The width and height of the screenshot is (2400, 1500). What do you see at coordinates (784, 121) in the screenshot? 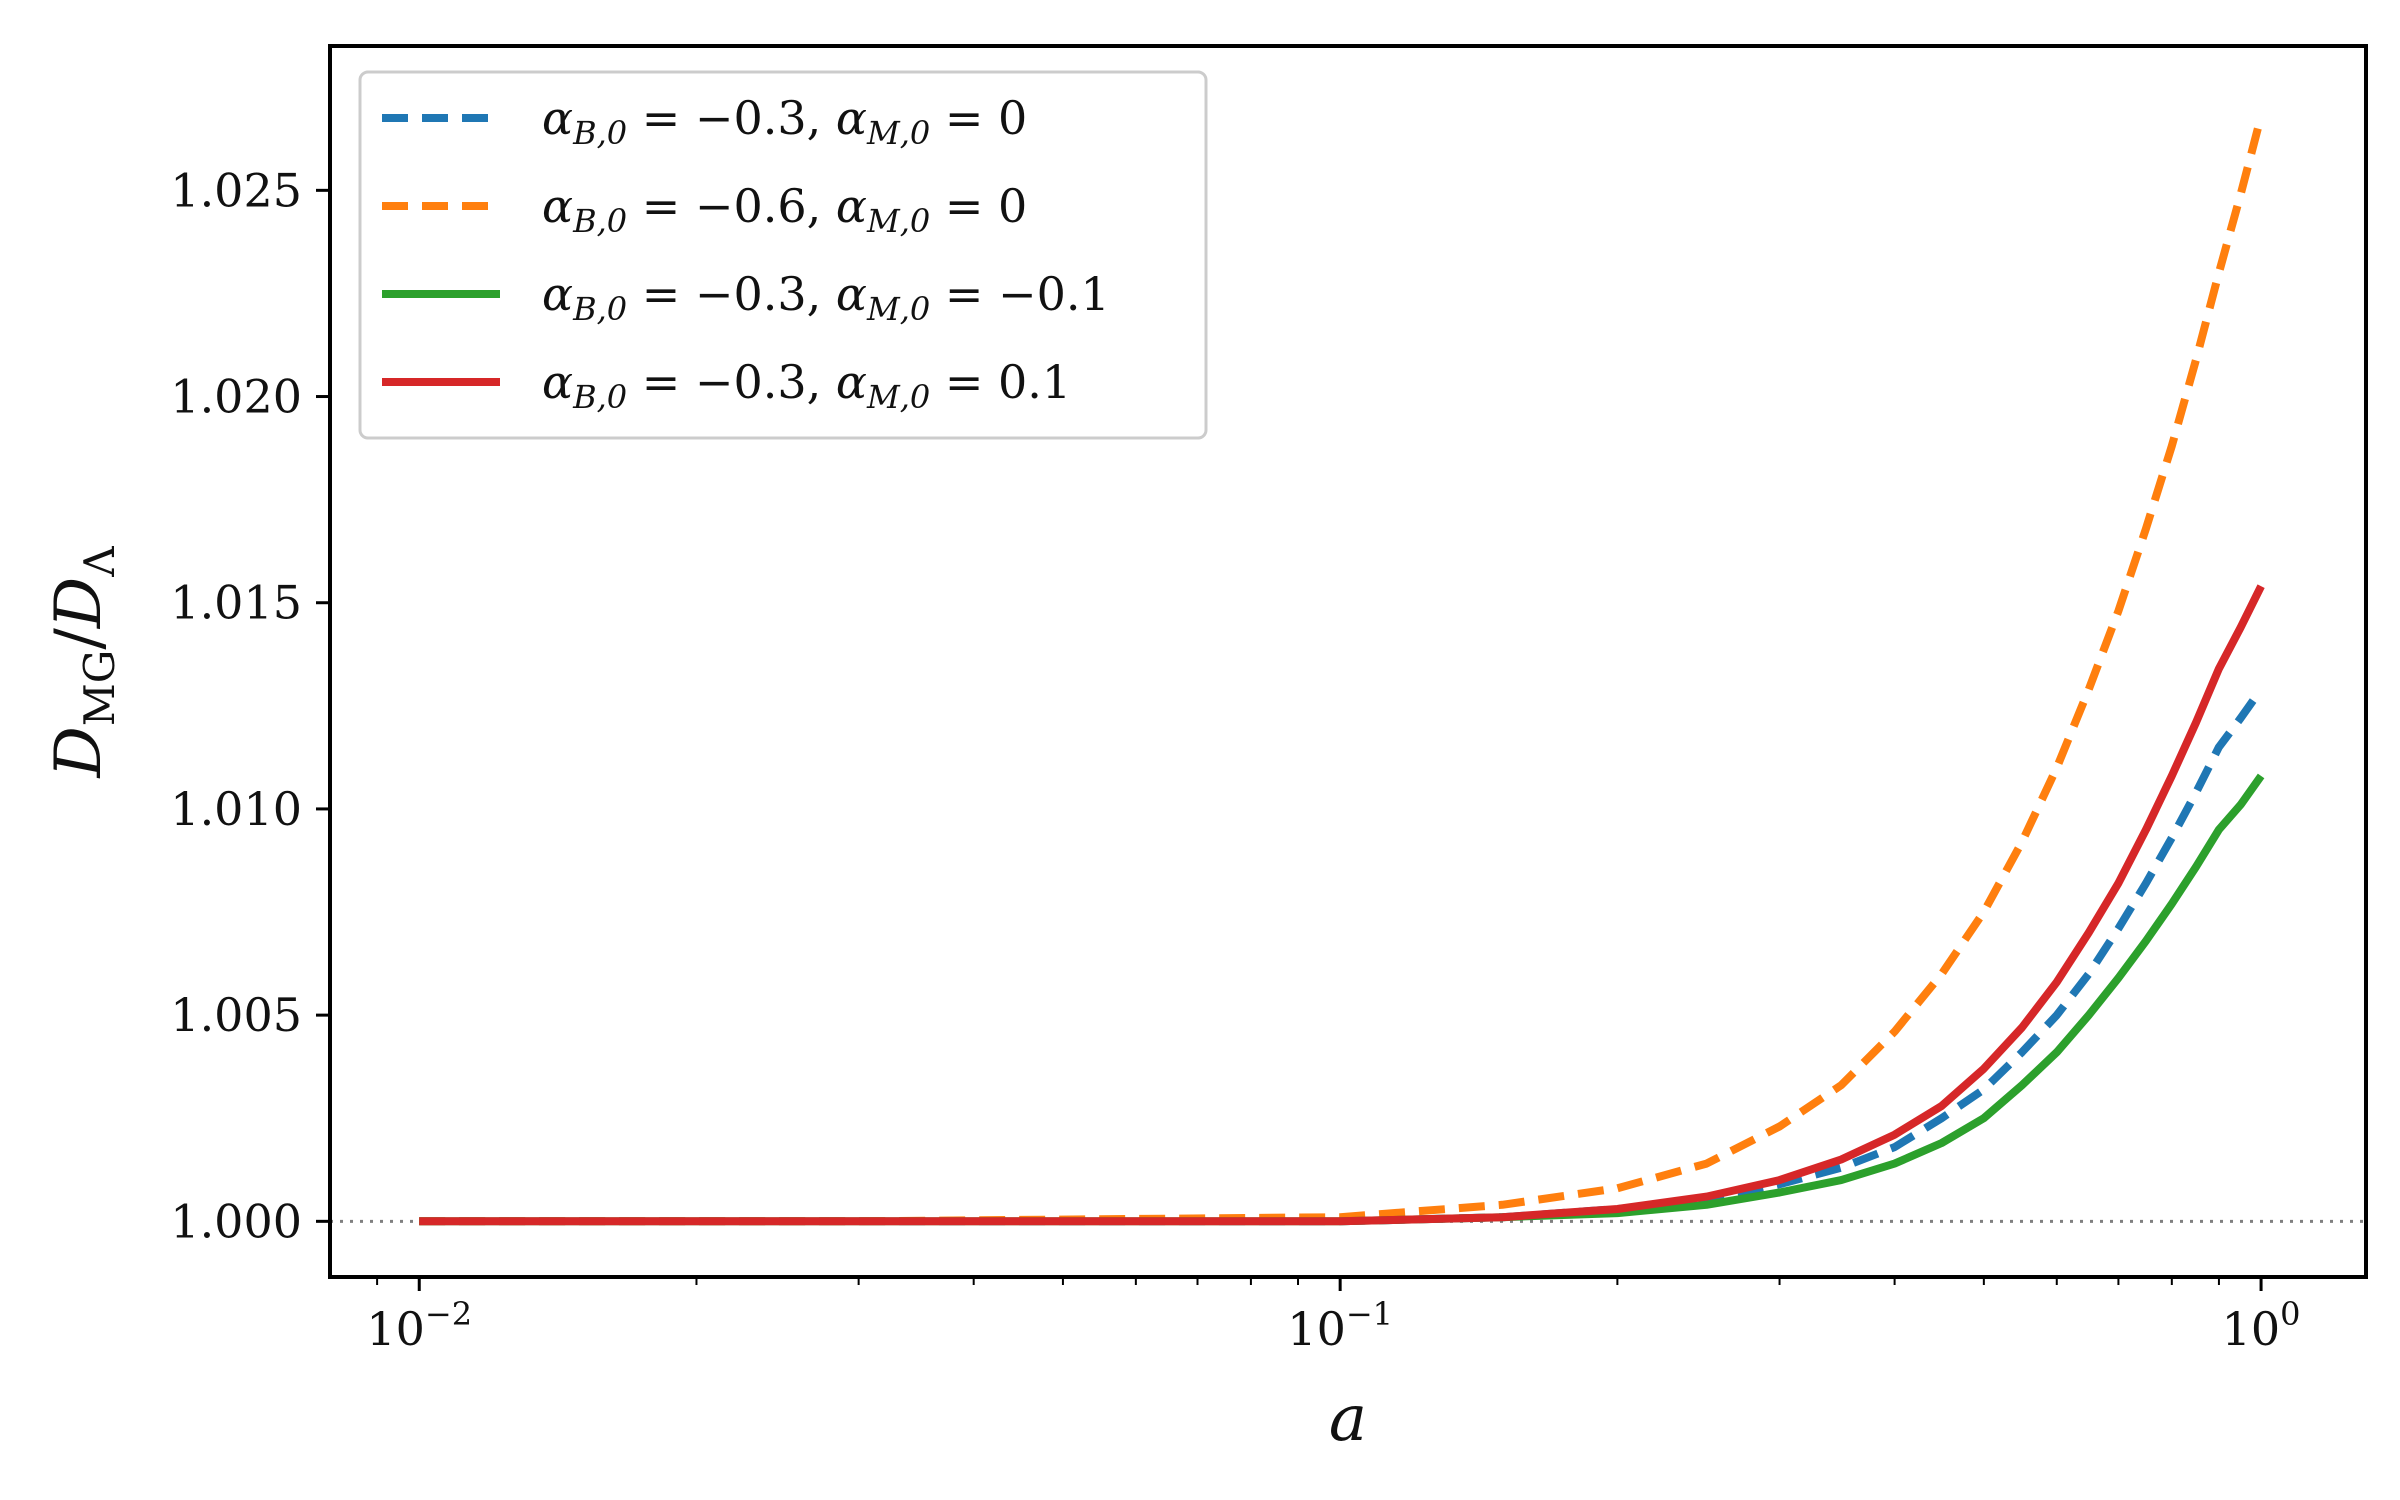
I see `legend-label-1: αB,0 = −0.3, αM,0 = 0` at bounding box center [784, 121].